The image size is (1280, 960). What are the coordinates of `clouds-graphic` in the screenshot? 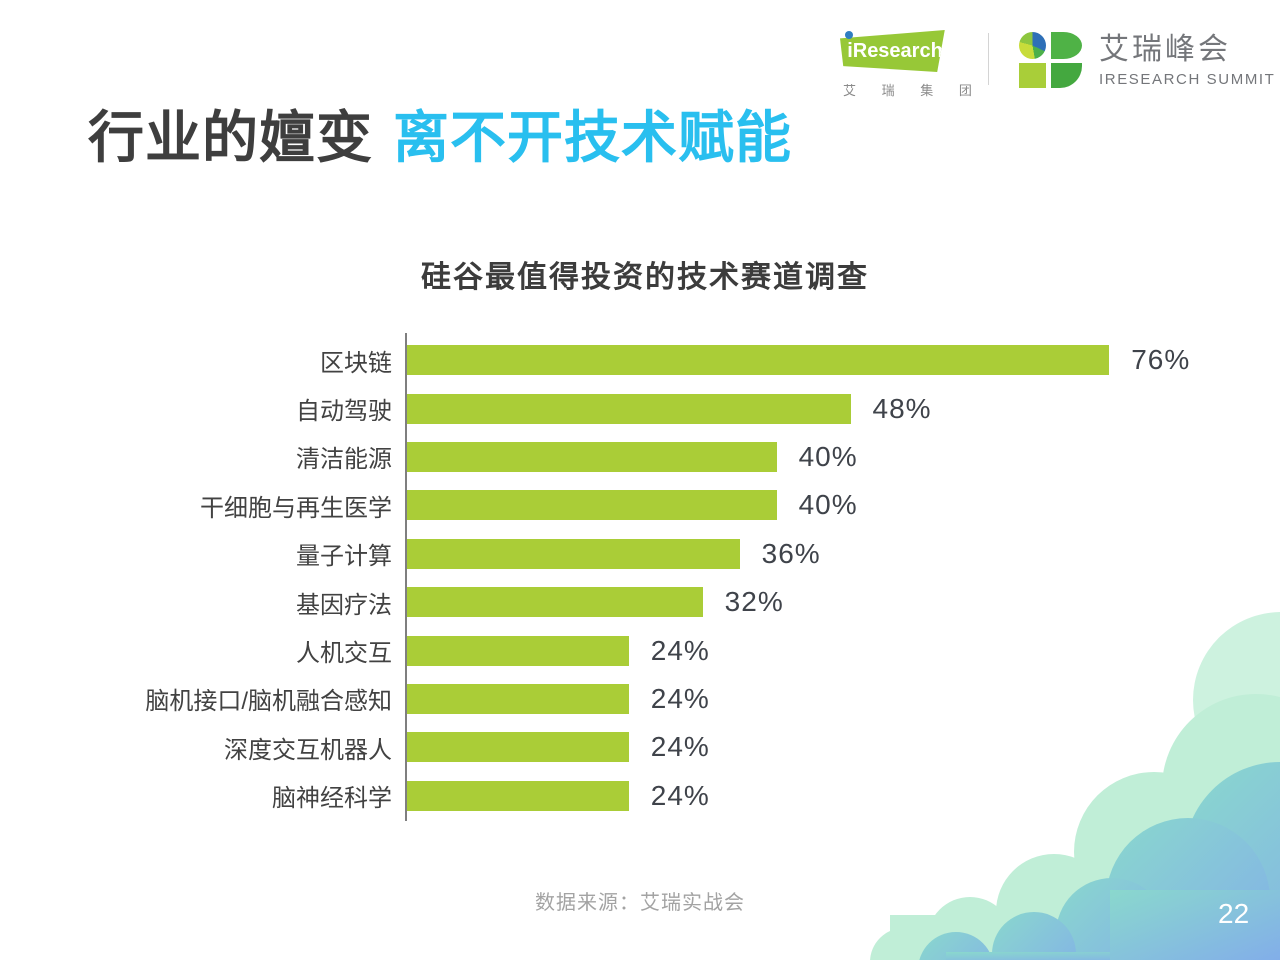 It's located at (1075, 786).